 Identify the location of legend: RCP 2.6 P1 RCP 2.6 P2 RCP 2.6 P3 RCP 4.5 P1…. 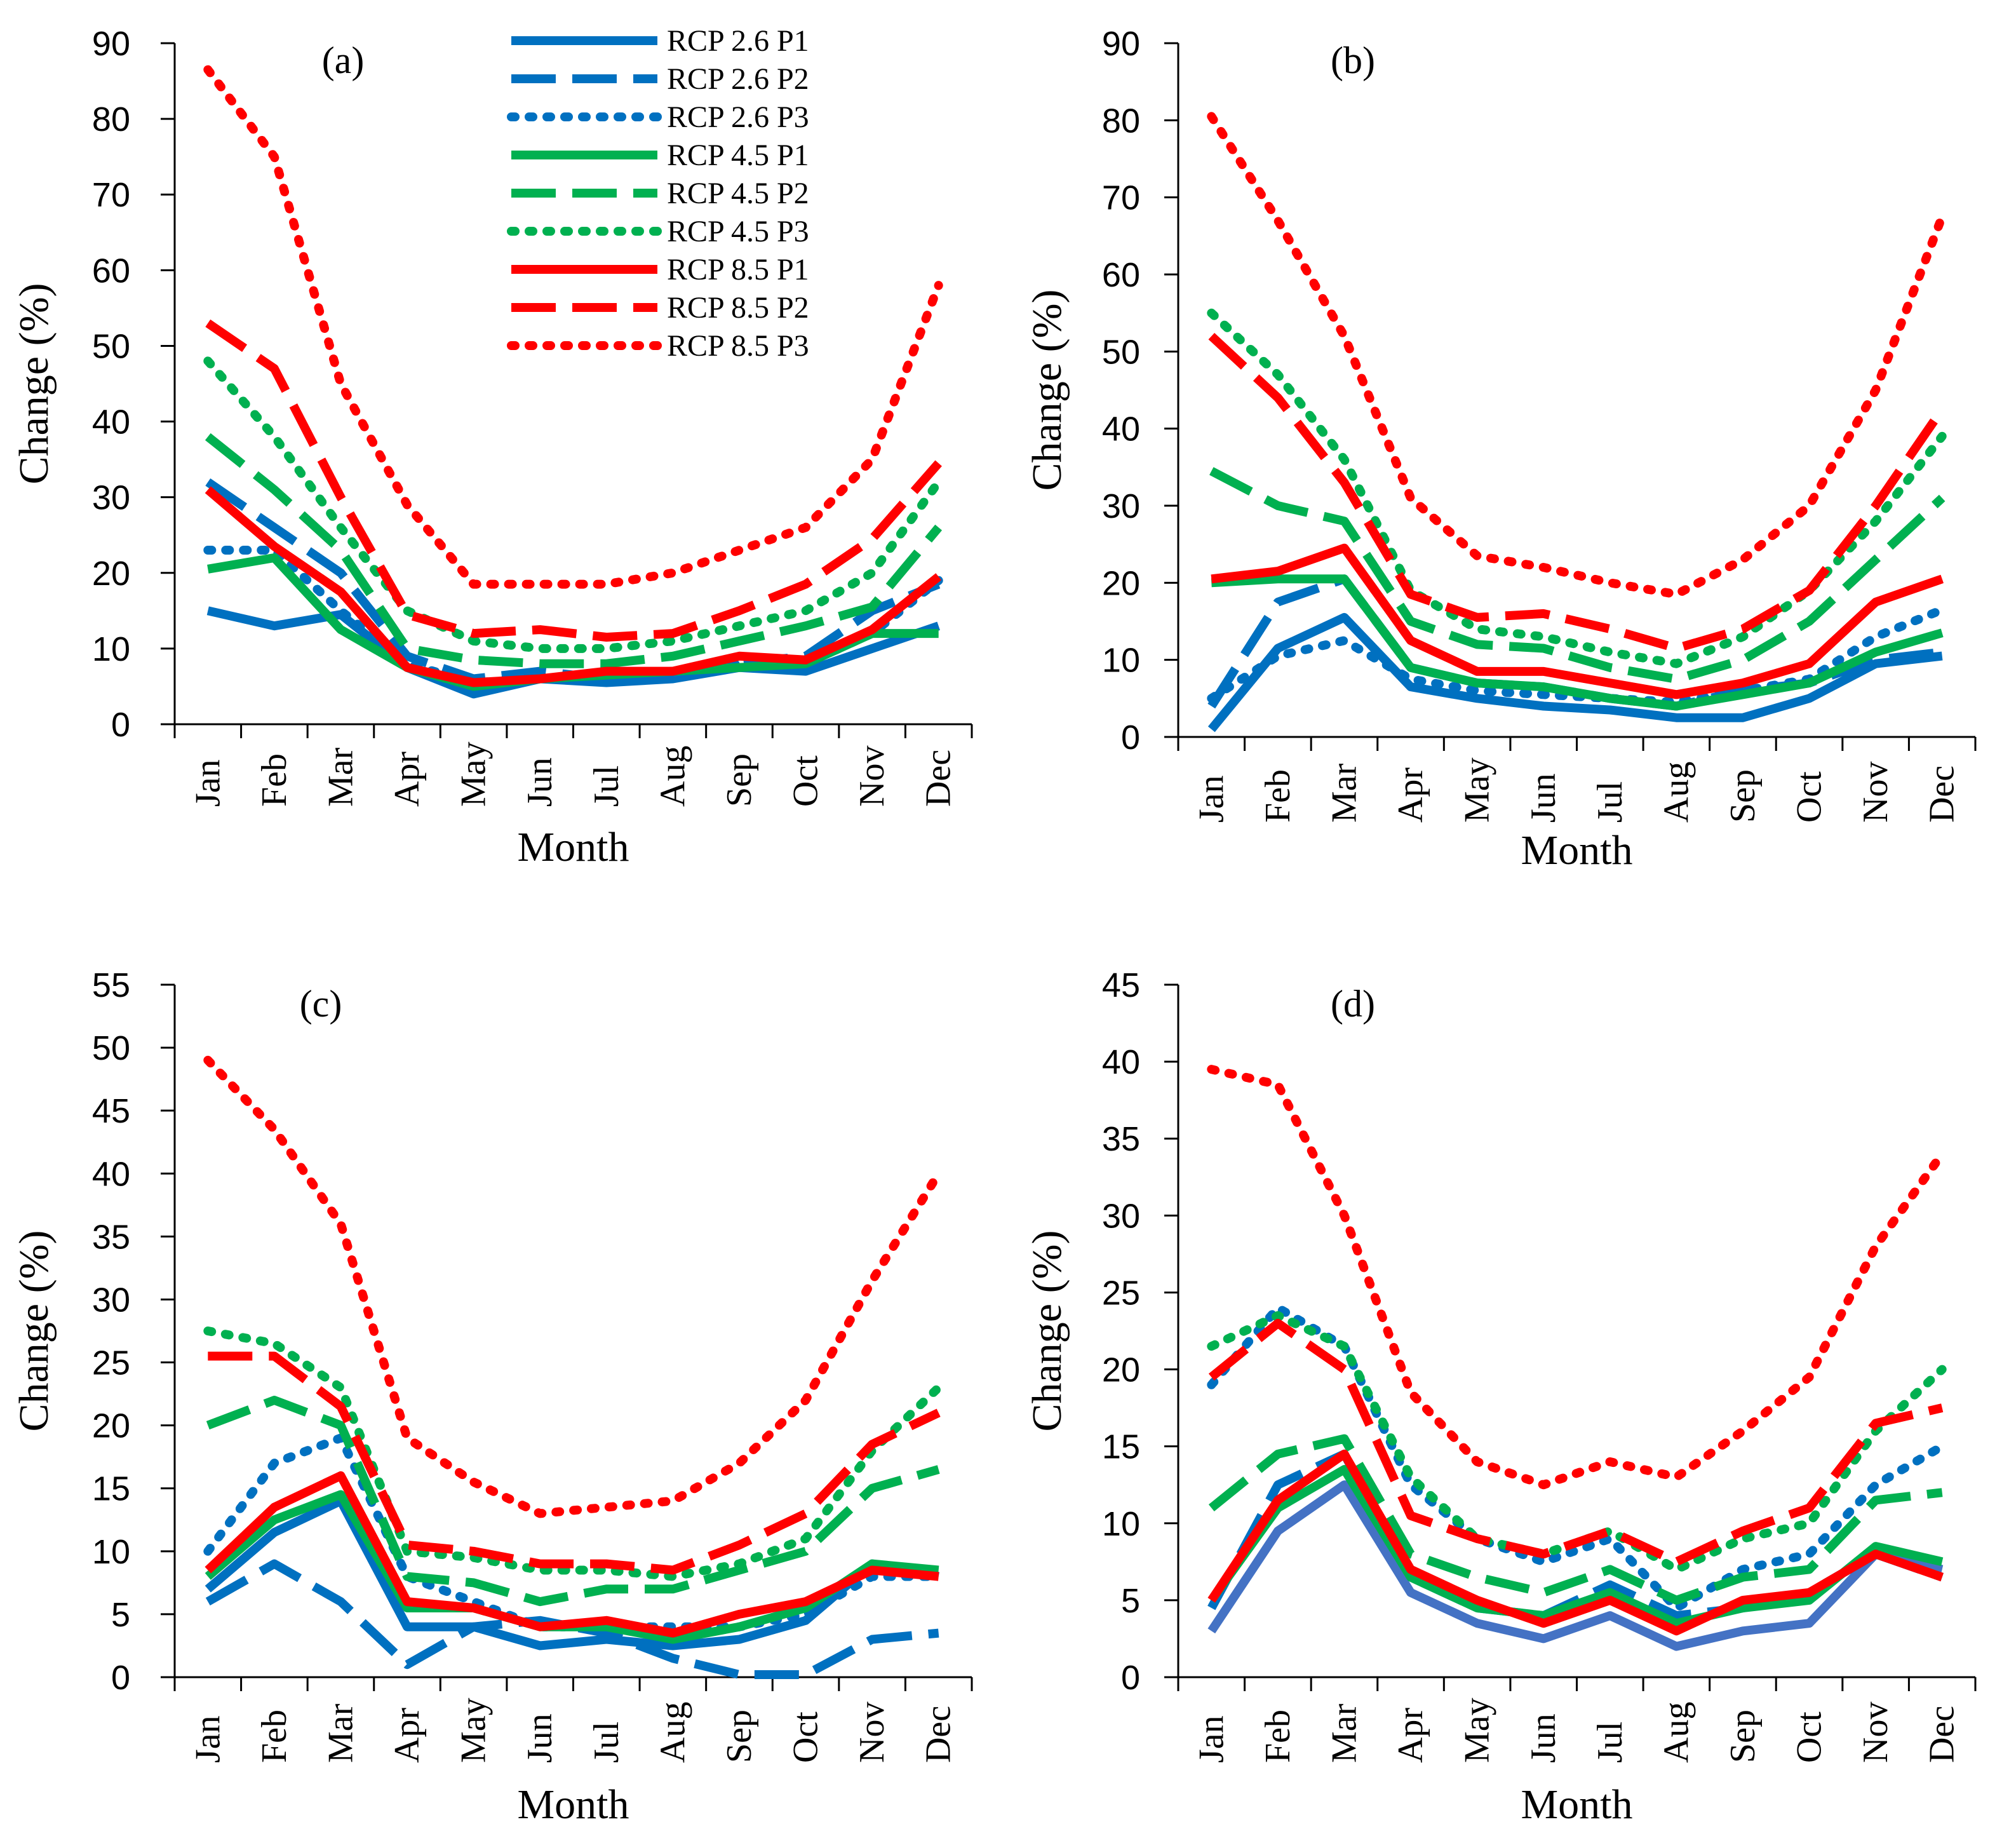
(658, 193).